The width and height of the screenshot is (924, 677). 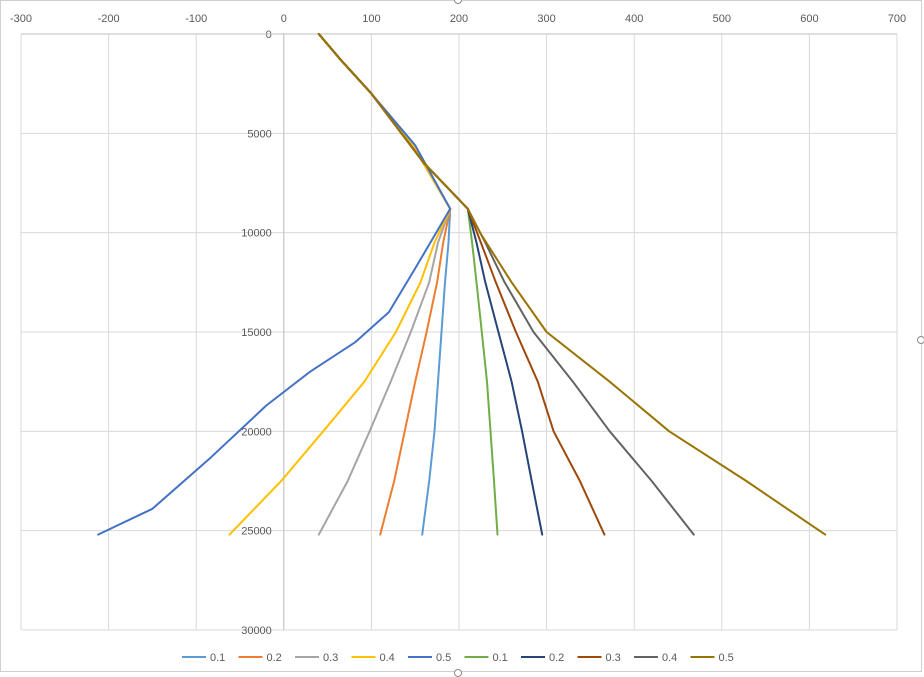 I want to click on resize-handle-bottom, so click(x=458, y=673).